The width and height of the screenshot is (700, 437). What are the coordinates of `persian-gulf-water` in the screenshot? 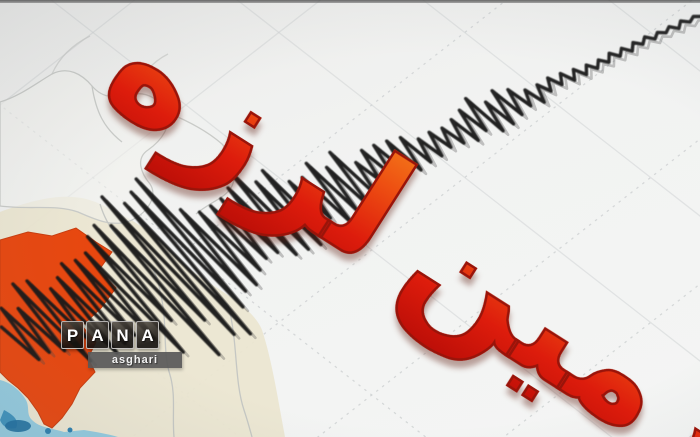 It's located at (59, 408).